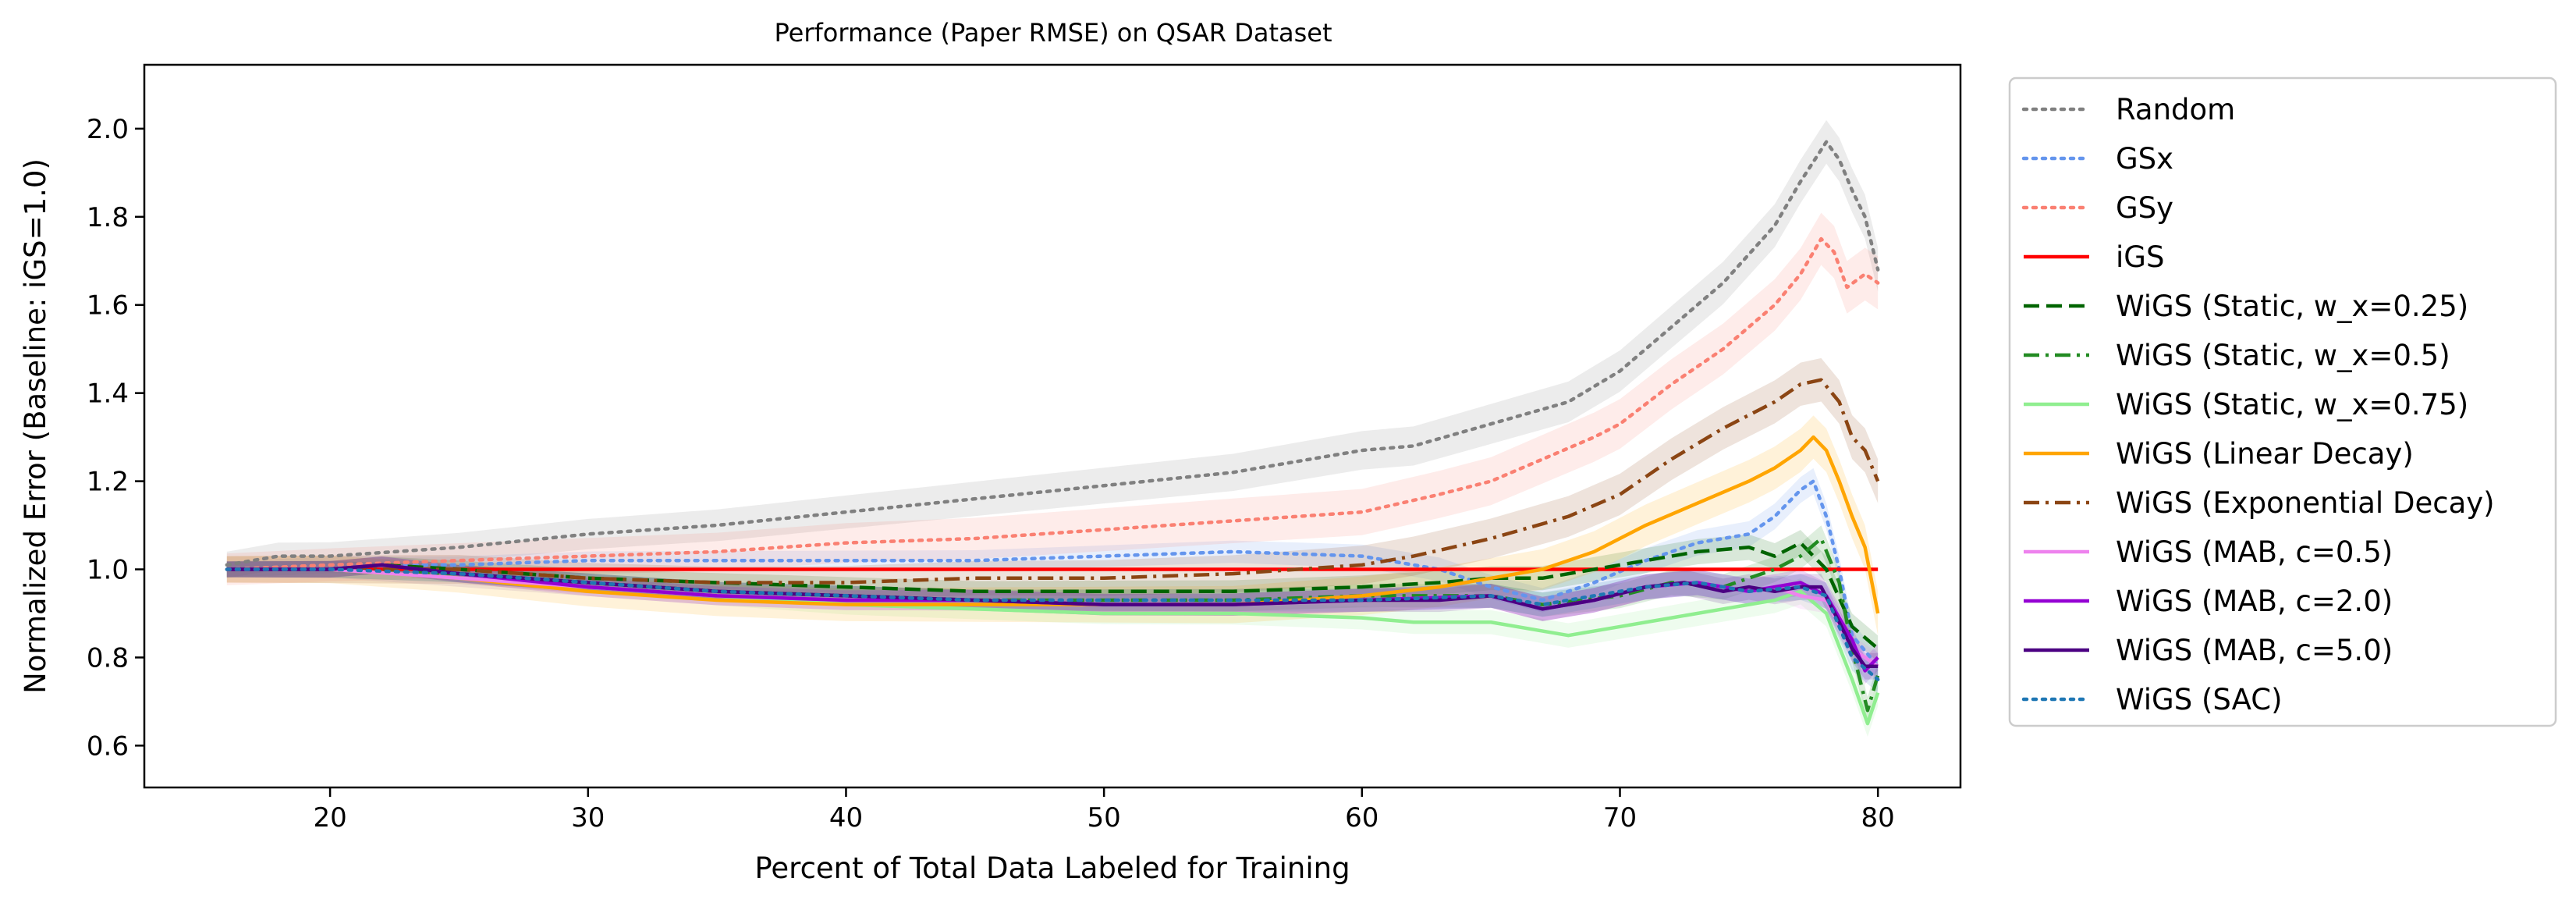 The image size is (2576, 910). Describe the element at coordinates (2175, 109) in the screenshot. I see `legend-label: Random` at that location.